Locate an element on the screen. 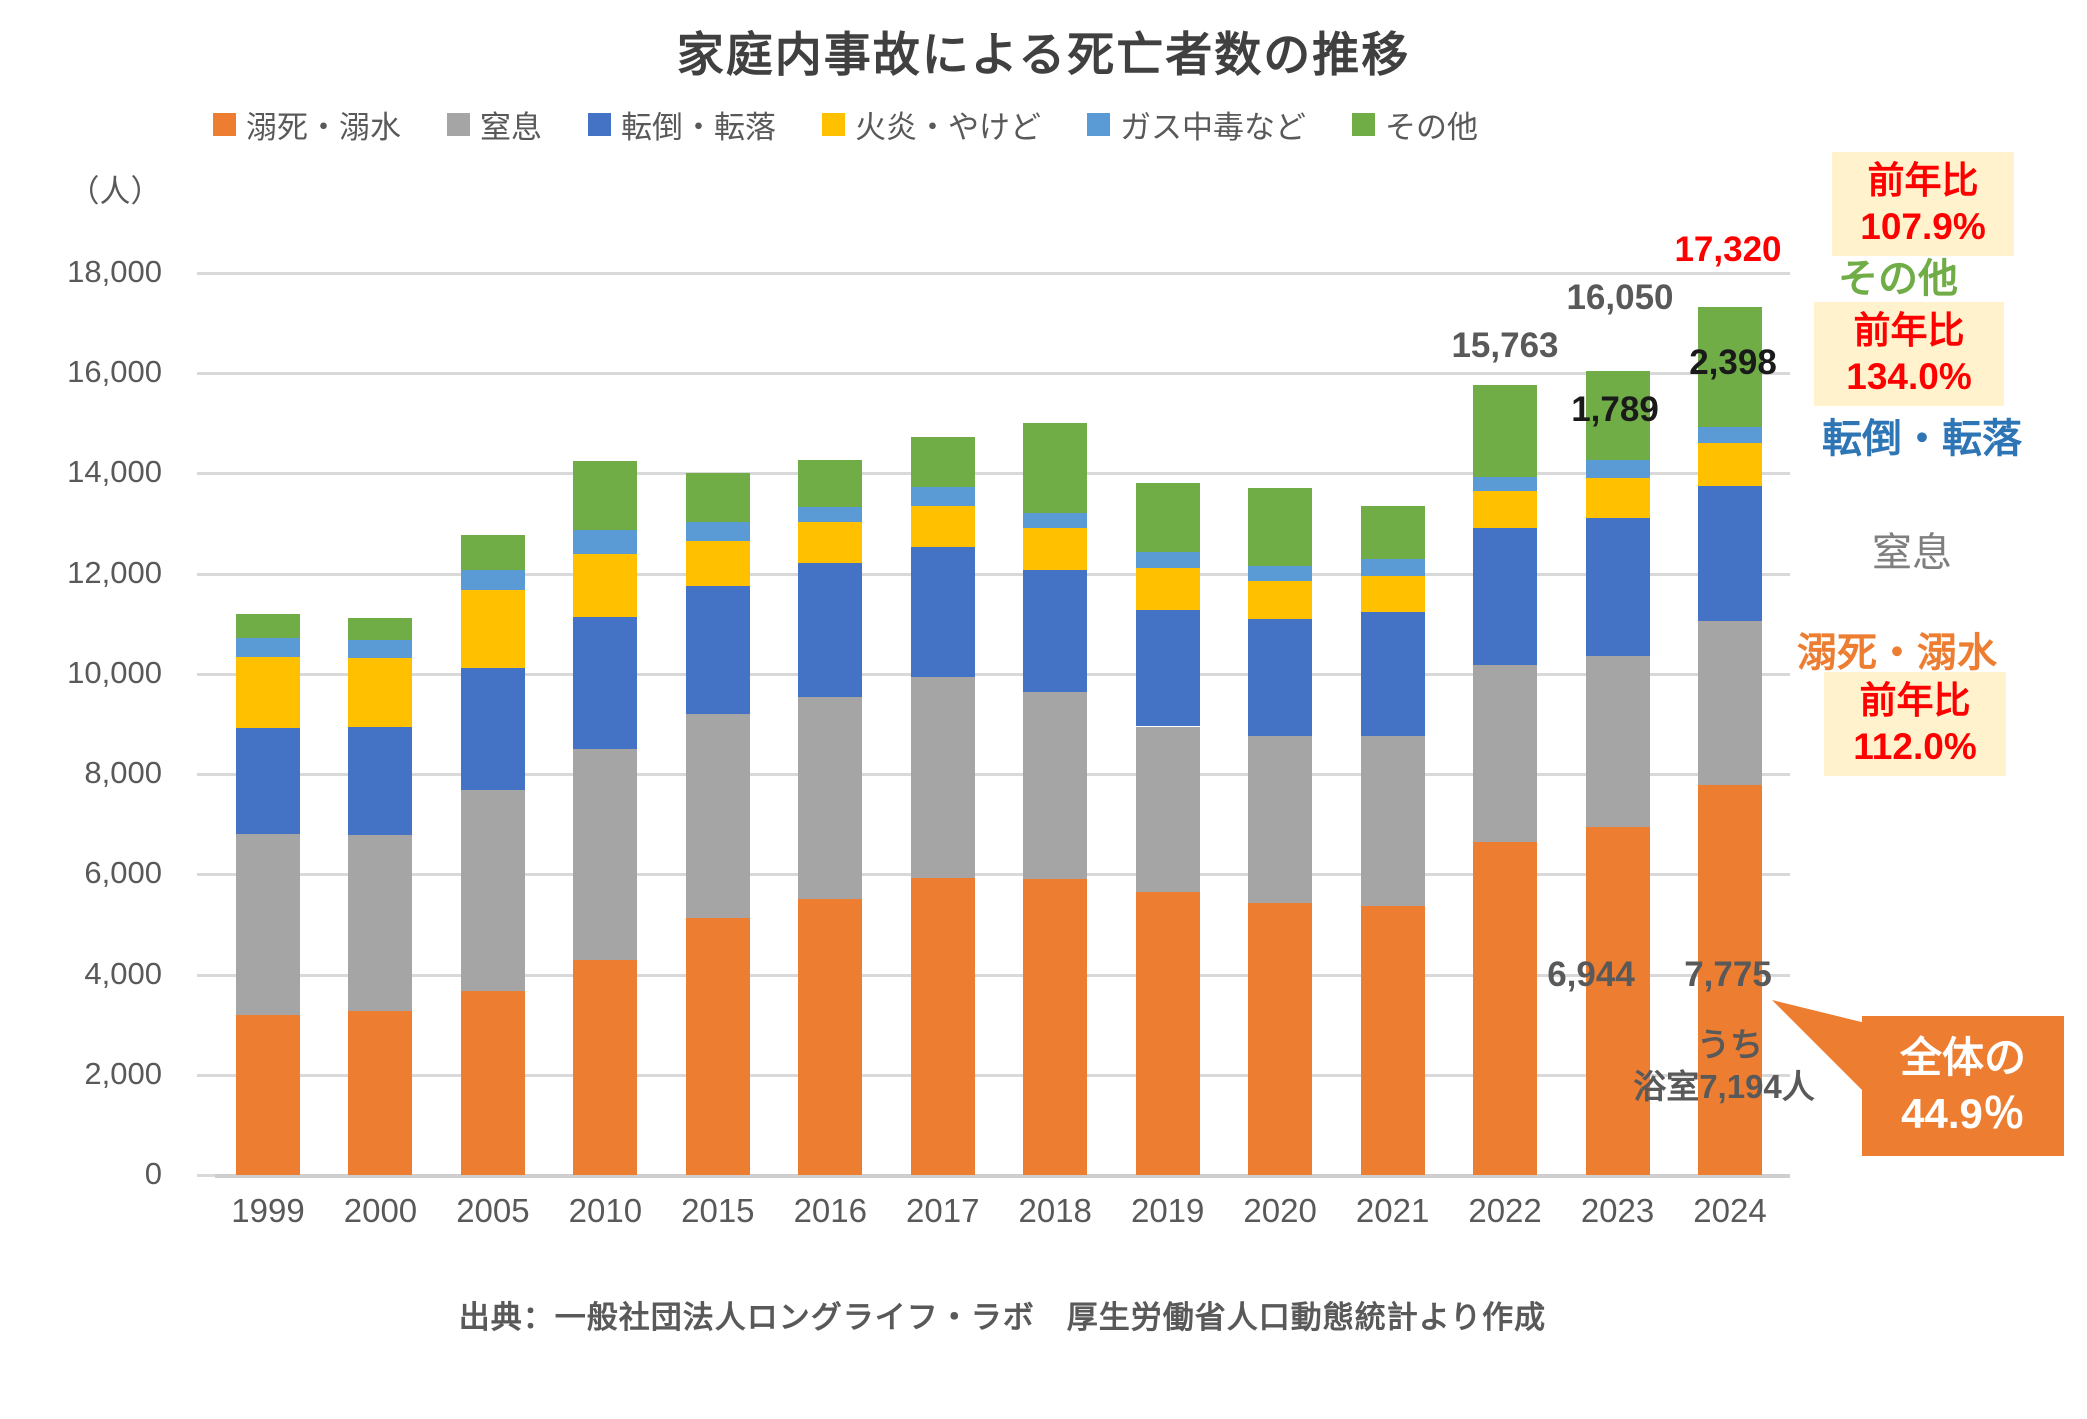 The width and height of the screenshot is (2087, 1419). other-value-2024: 2,398 is located at coordinates (1733, 362).